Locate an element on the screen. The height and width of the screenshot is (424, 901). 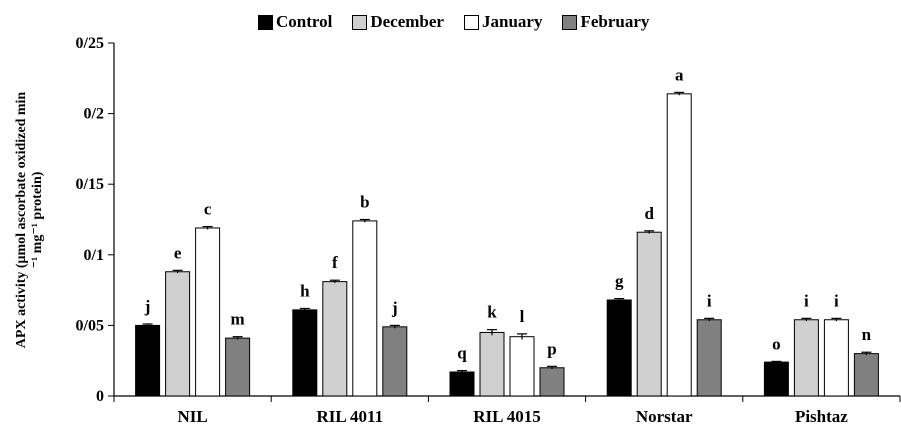
x-tick-label: RIL 4015 is located at coordinates (507, 415).